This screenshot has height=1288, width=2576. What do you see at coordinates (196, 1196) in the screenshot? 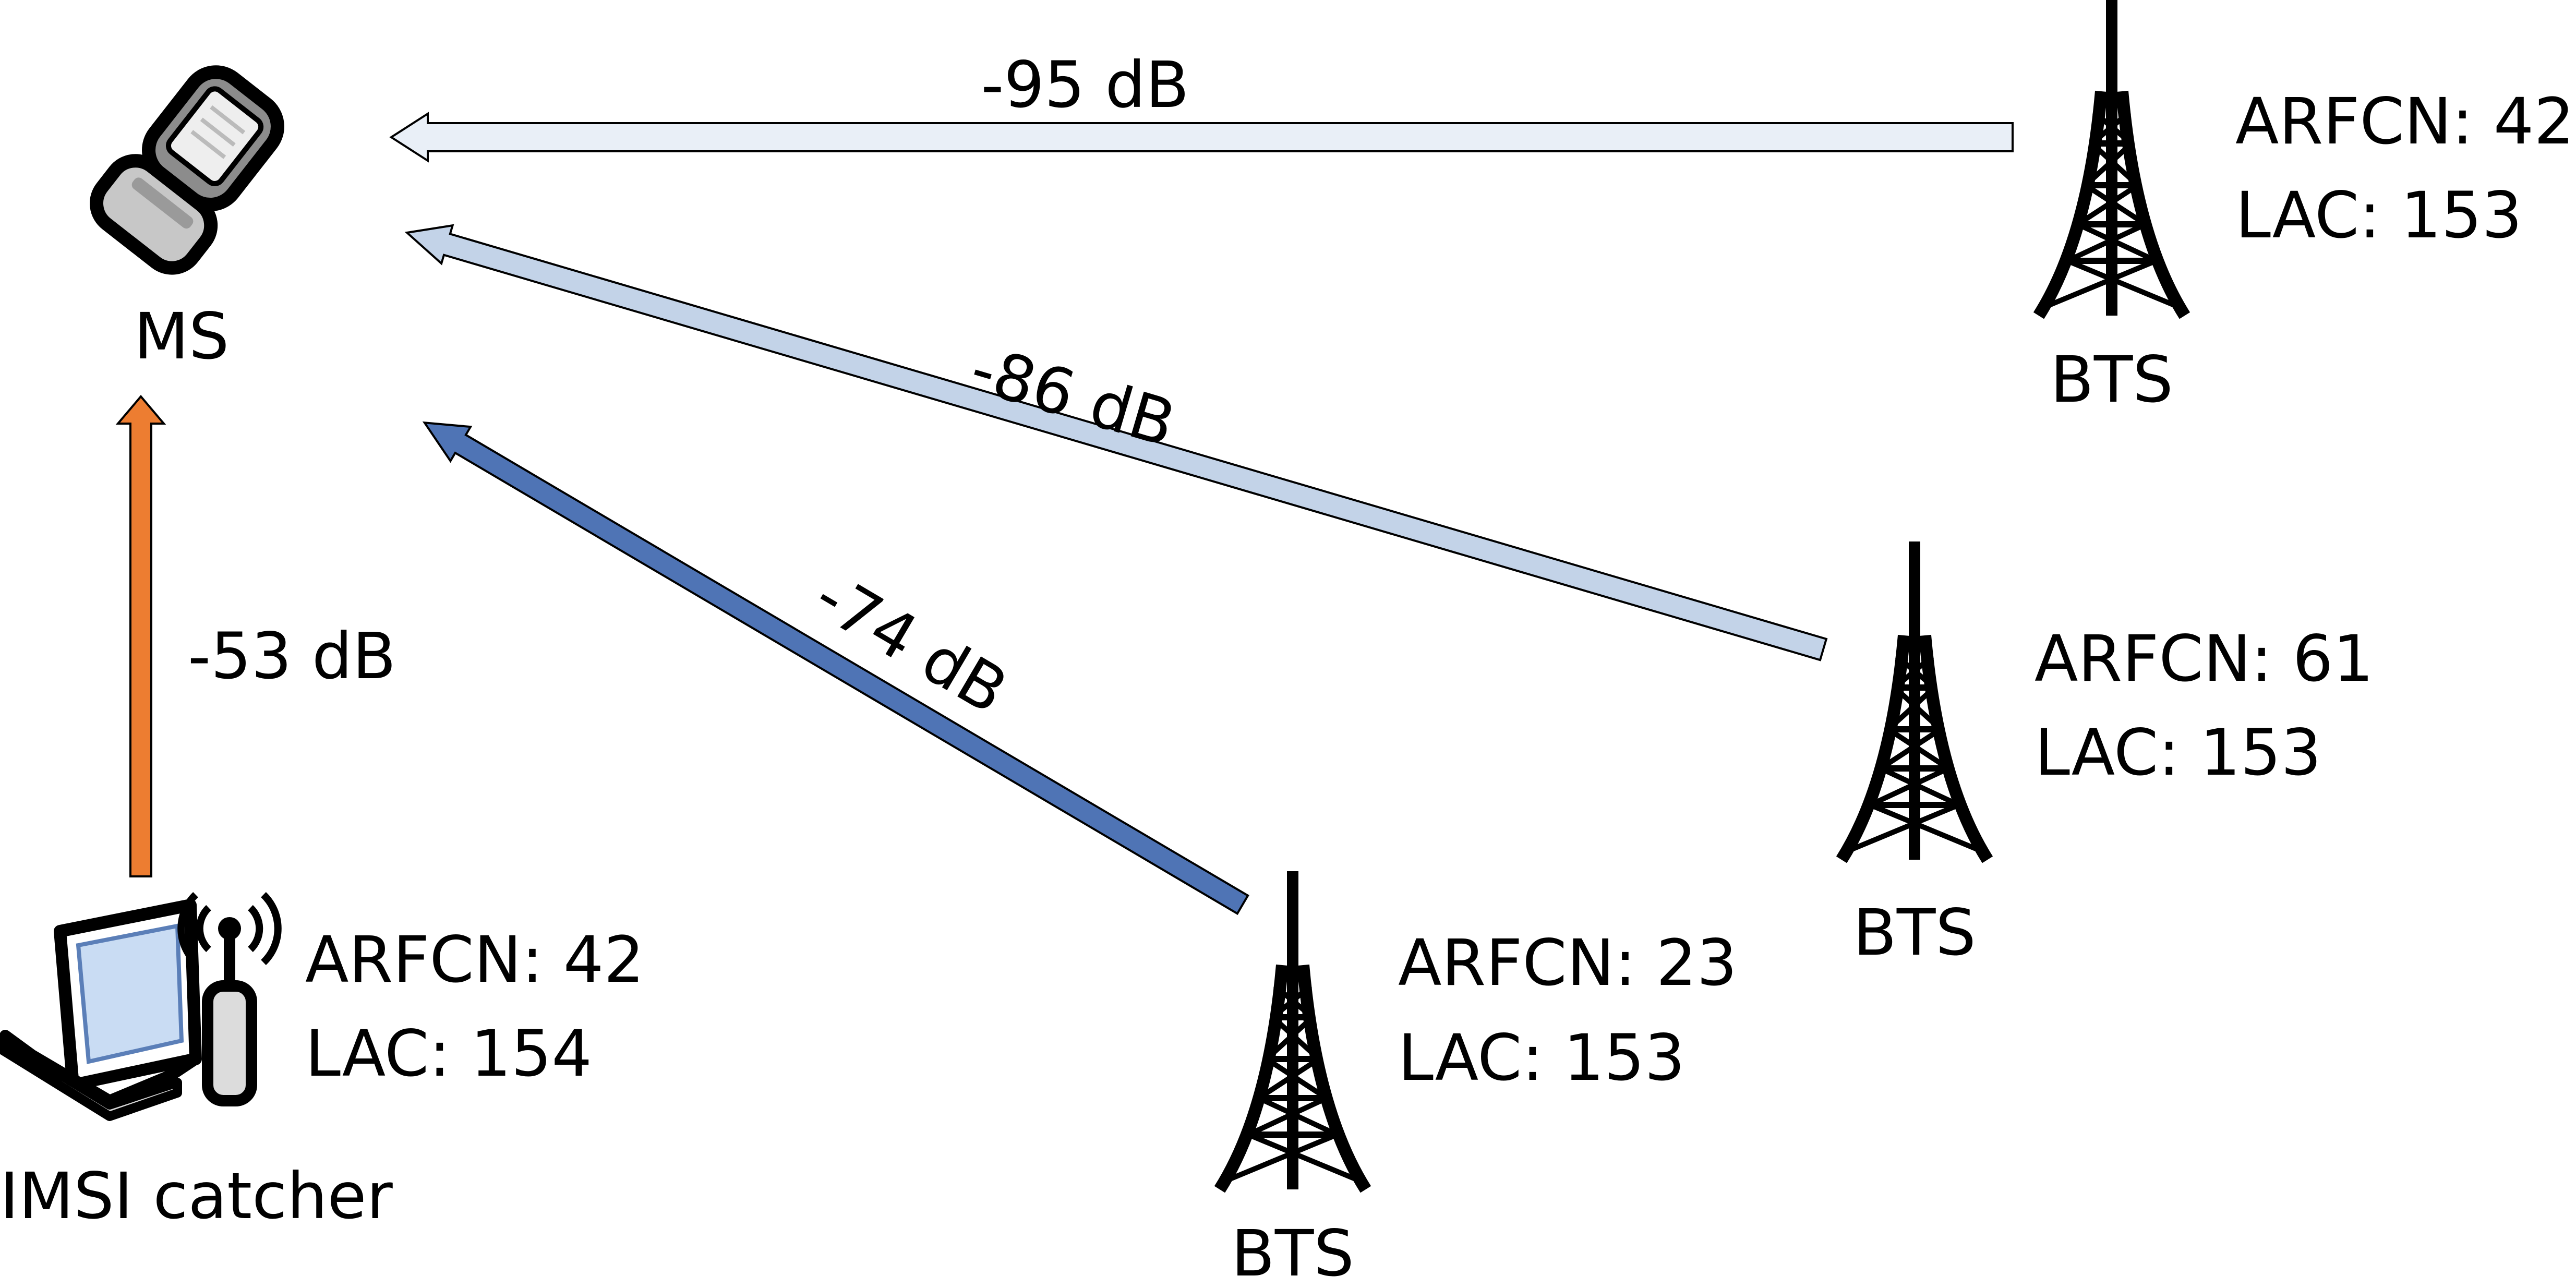
I see `imsi-catcher-label: IMSI catcher` at bounding box center [196, 1196].